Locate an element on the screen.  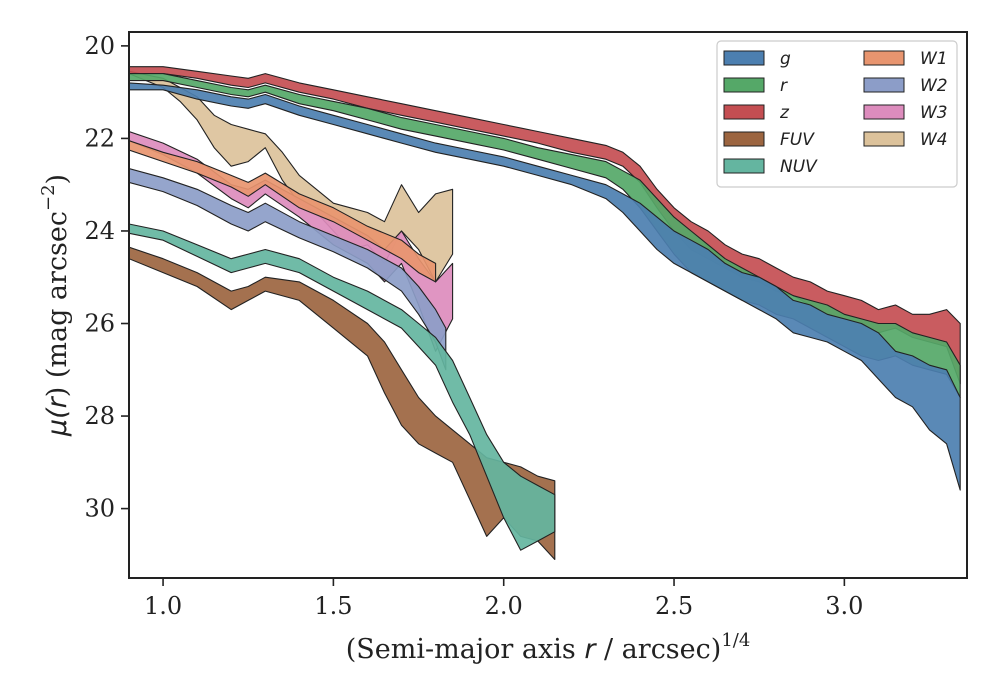
legend-swatch-w1 is located at coordinates (884, 58).